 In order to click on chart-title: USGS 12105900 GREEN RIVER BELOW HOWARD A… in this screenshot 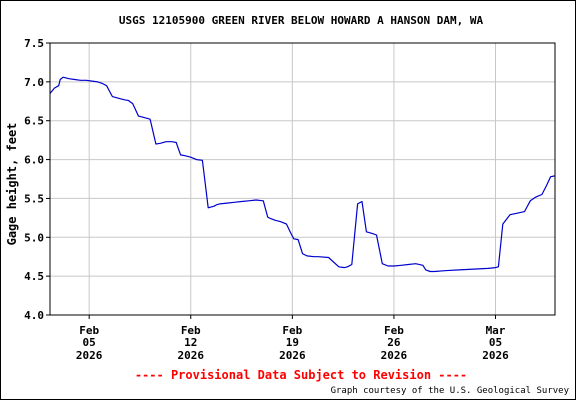, I will do `click(301, 20)`.